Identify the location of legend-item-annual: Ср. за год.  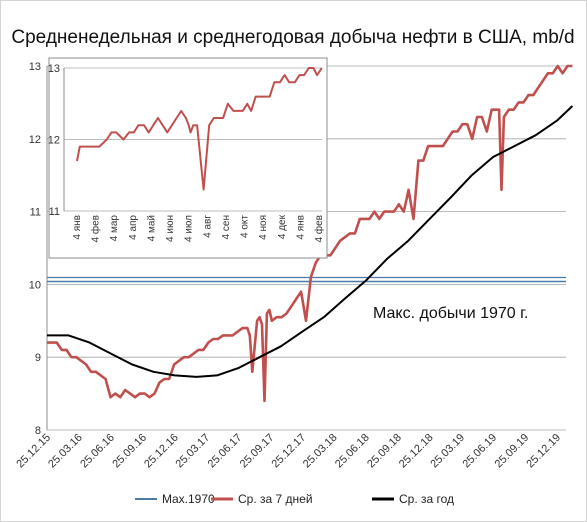
(413, 499).